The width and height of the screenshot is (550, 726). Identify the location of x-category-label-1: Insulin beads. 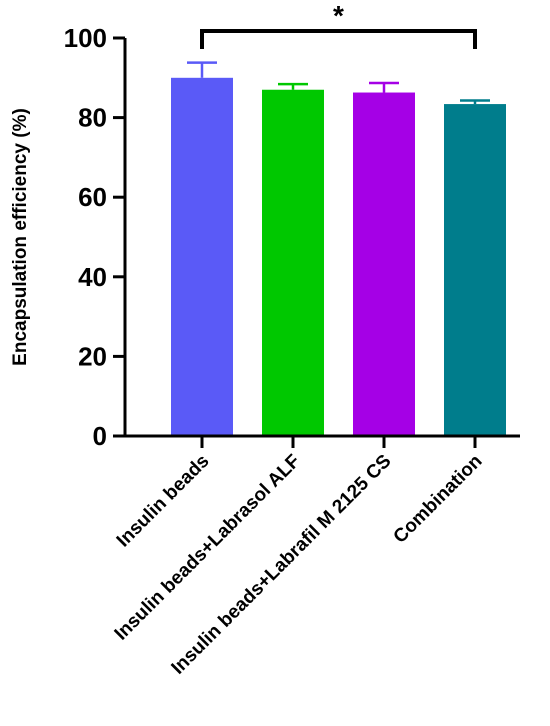
(163, 501).